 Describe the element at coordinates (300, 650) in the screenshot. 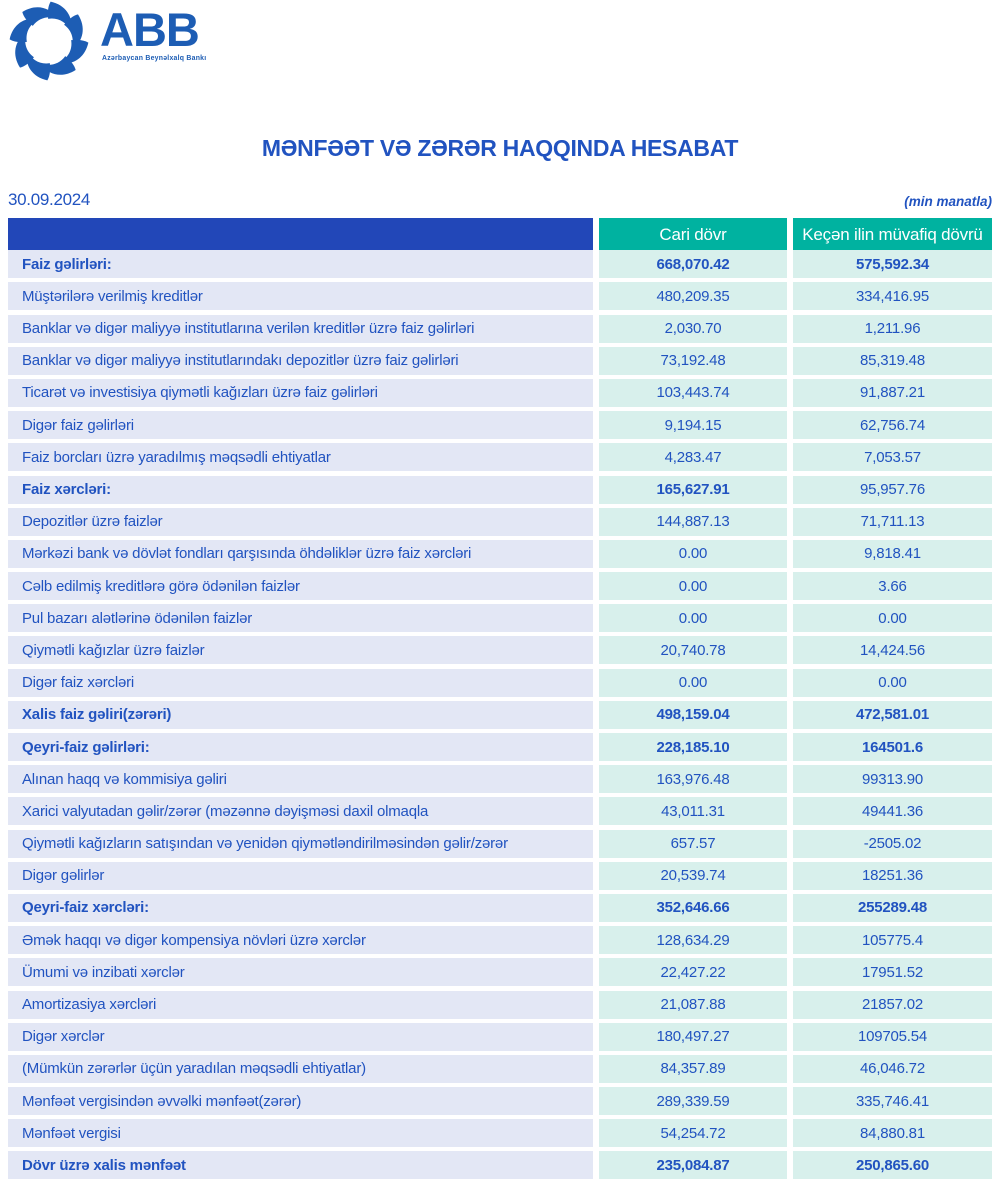

I see `row-label: Qiymətli kağızlar üzrə faizlər` at that location.